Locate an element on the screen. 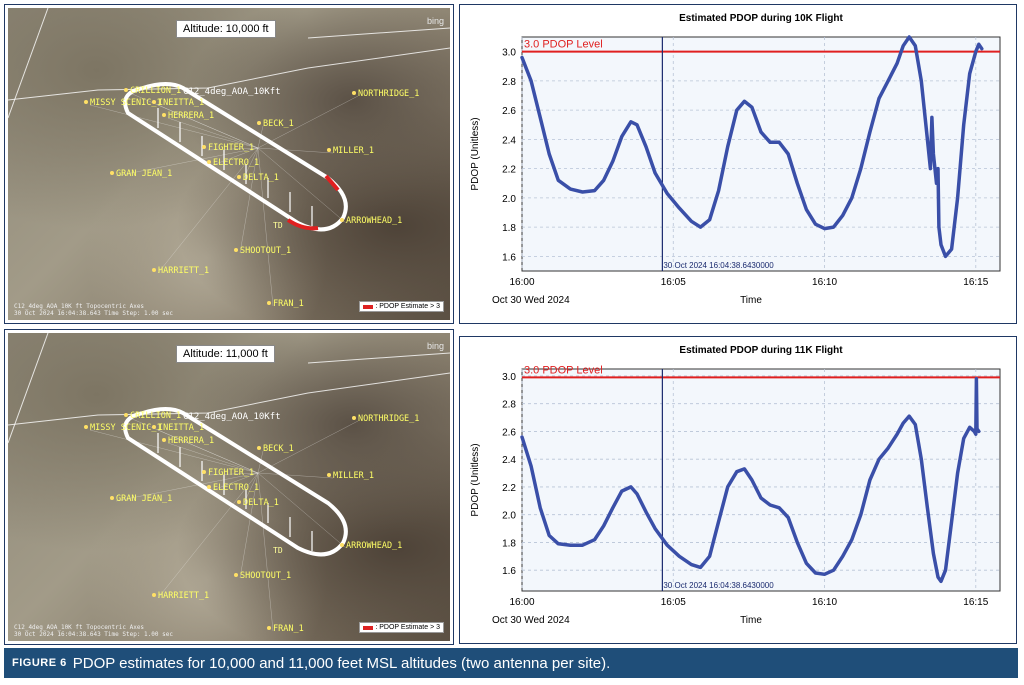  racetrack-flight-path is located at coordinates (235, 482).